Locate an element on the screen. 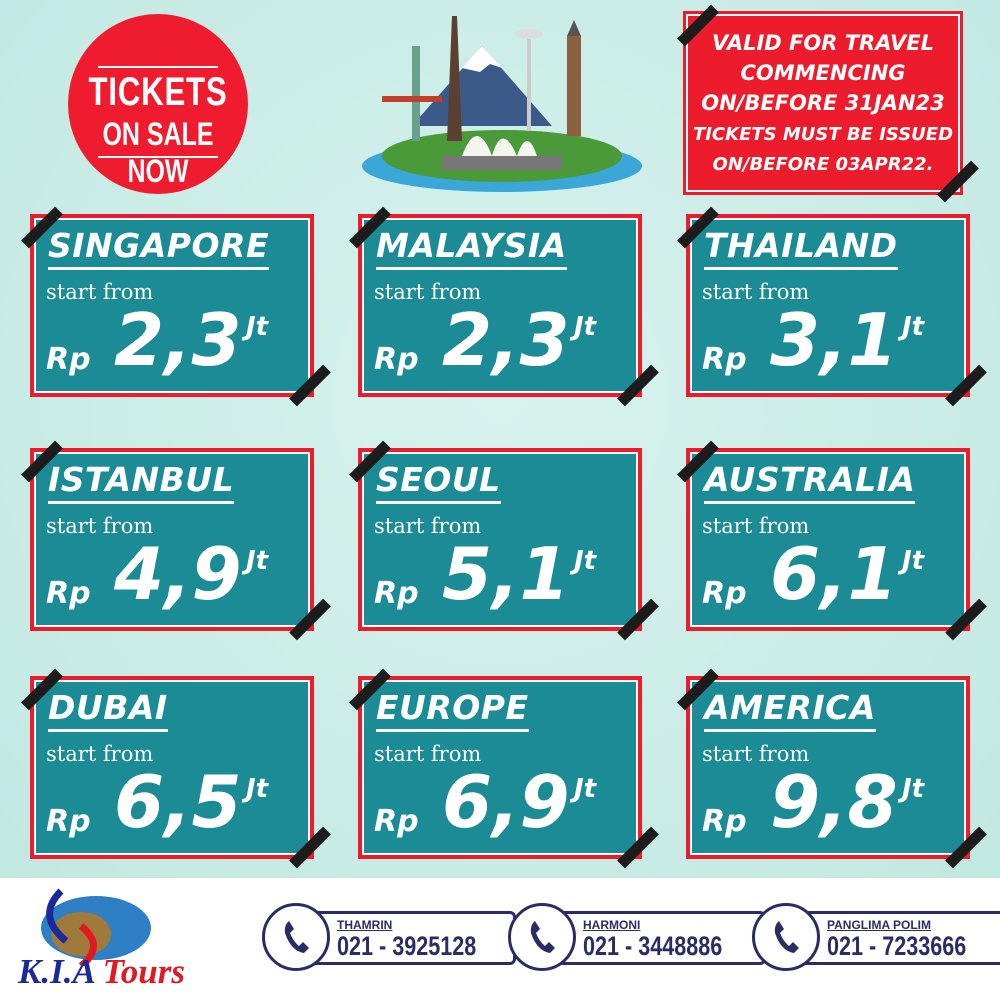 Image resolution: width=1000 pixels, height=1000 pixels. validity-line-3: ON/BEFORE 31JAN23 is located at coordinates (823, 103).